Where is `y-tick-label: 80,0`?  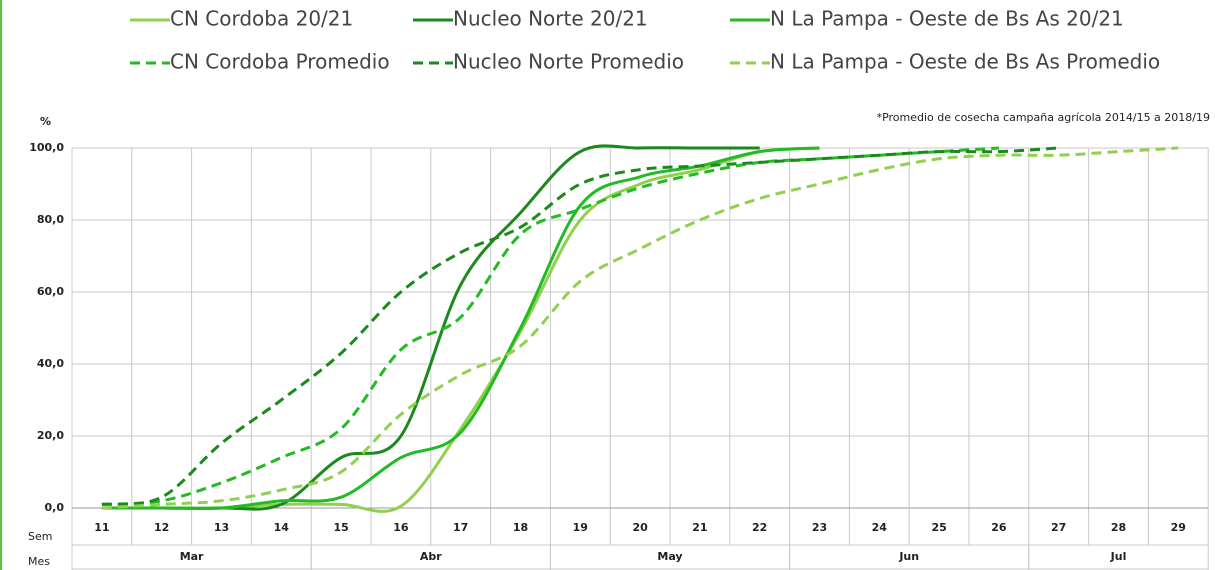
y-tick-label: 80,0 is located at coordinates (50, 219).